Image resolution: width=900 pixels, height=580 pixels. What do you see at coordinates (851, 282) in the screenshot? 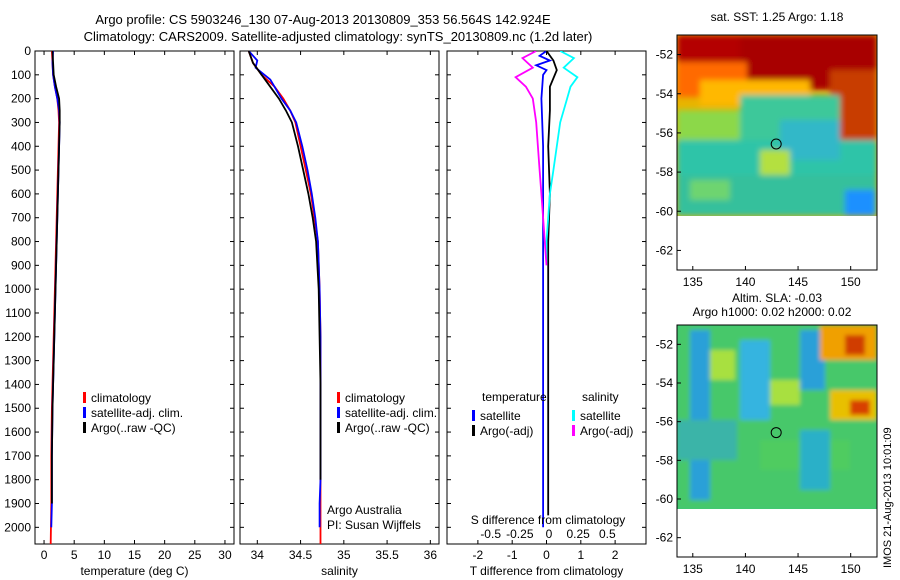
I see `sst_map-xtick-label: 150` at bounding box center [851, 282].